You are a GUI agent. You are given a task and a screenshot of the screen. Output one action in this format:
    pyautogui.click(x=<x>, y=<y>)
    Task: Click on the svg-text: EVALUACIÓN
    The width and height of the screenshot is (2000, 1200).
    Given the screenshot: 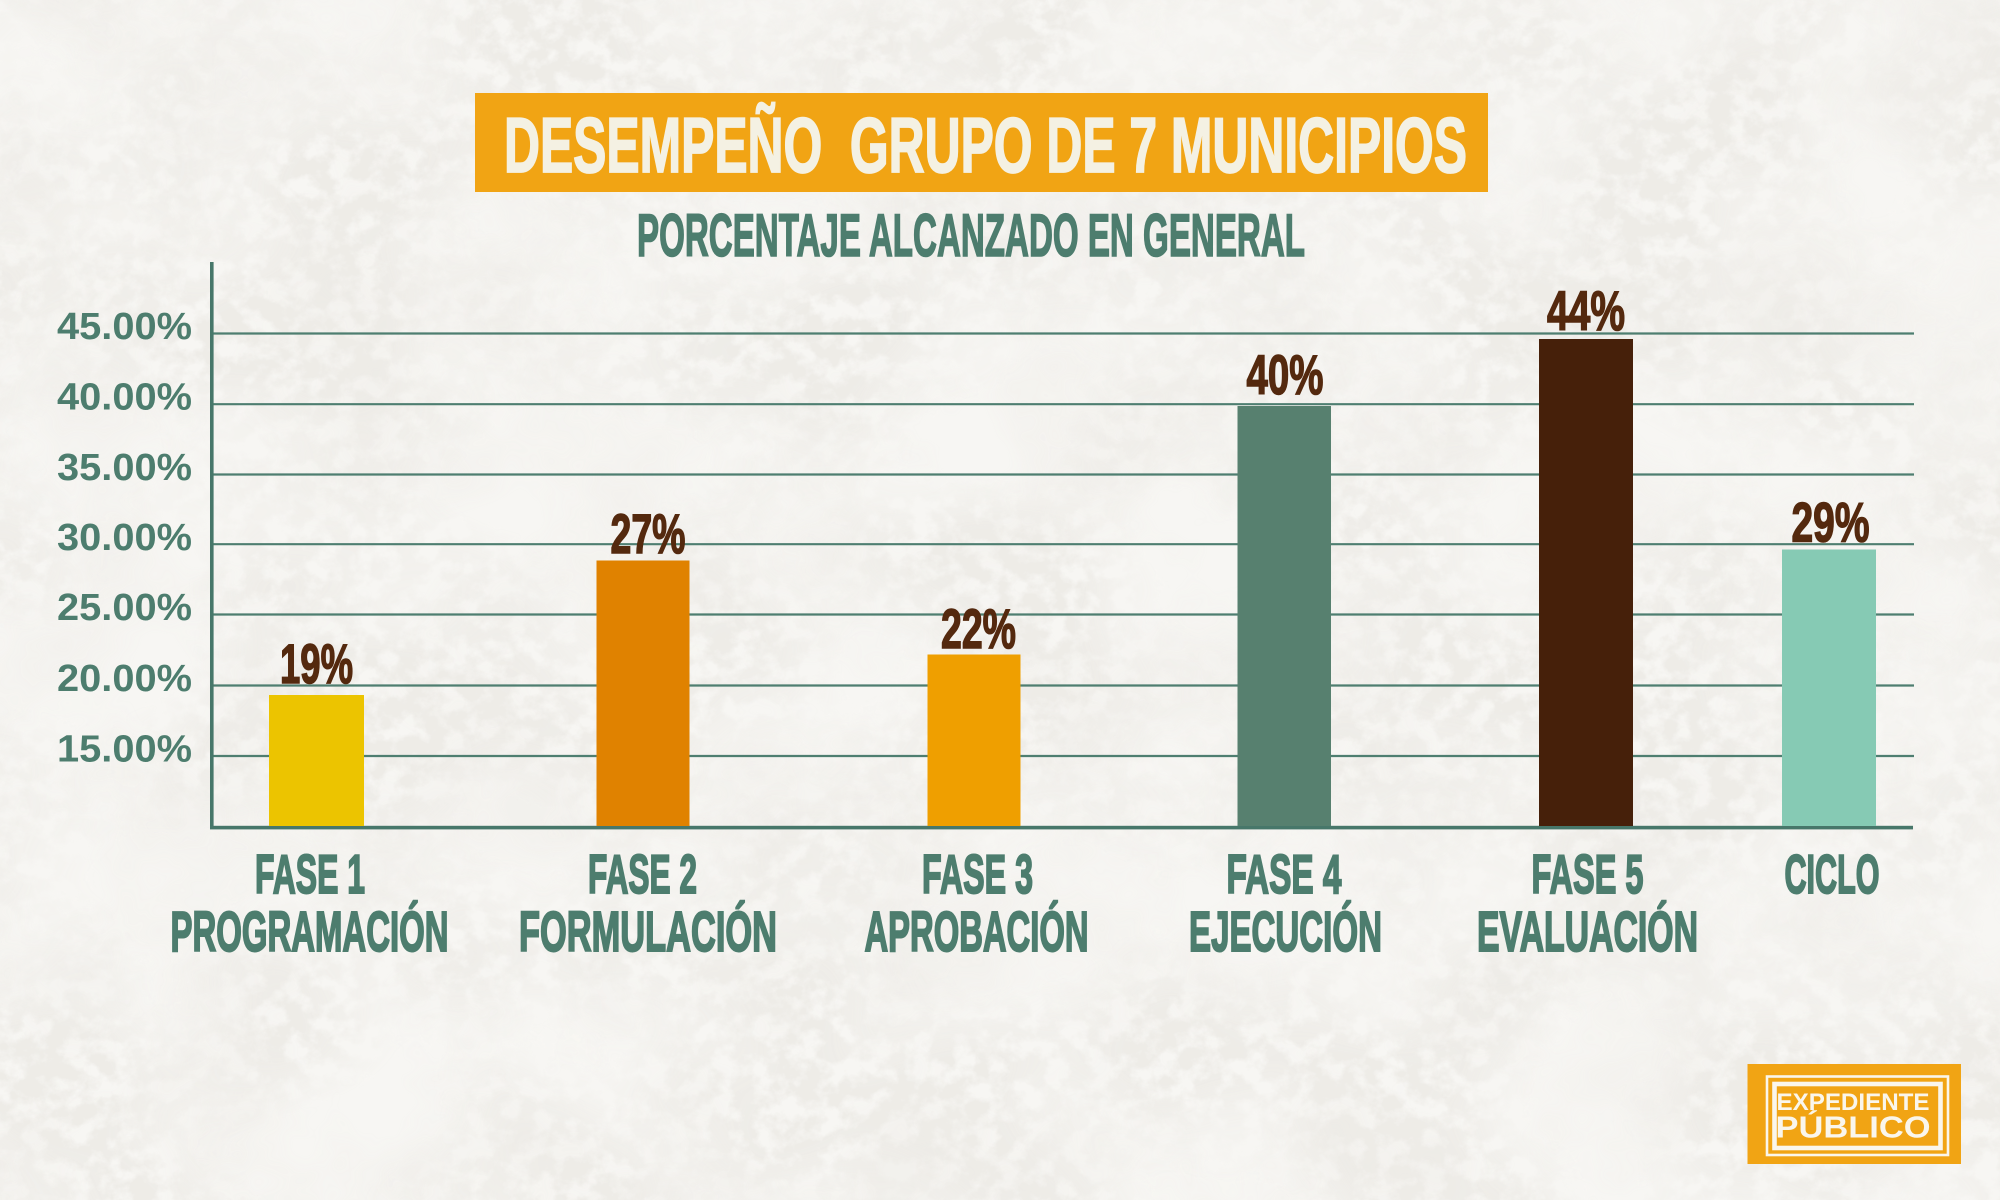 What is the action you would take?
    pyautogui.click(x=1587, y=932)
    